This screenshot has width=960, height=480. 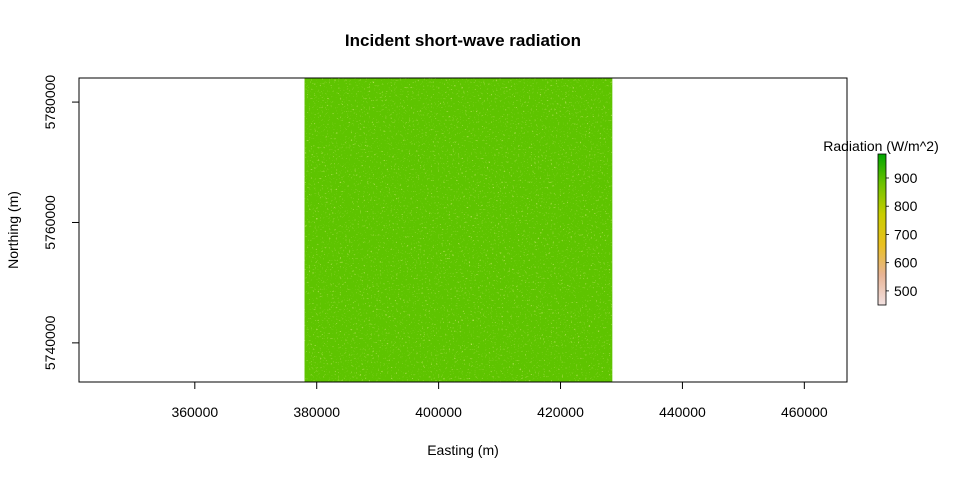 What do you see at coordinates (316, 412) in the screenshot?
I see `x-tick-label: 380000` at bounding box center [316, 412].